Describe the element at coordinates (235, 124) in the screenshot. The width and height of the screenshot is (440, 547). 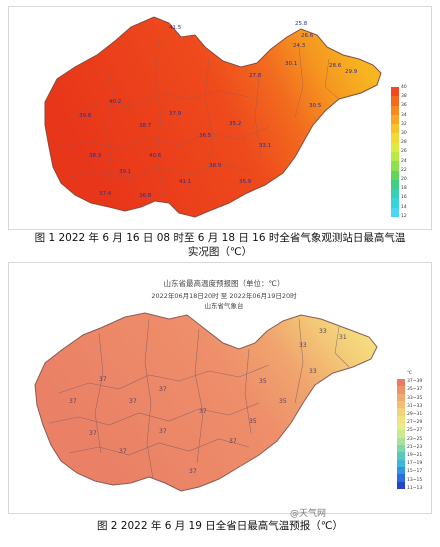
I see `station-value-label: 35.2` at that location.